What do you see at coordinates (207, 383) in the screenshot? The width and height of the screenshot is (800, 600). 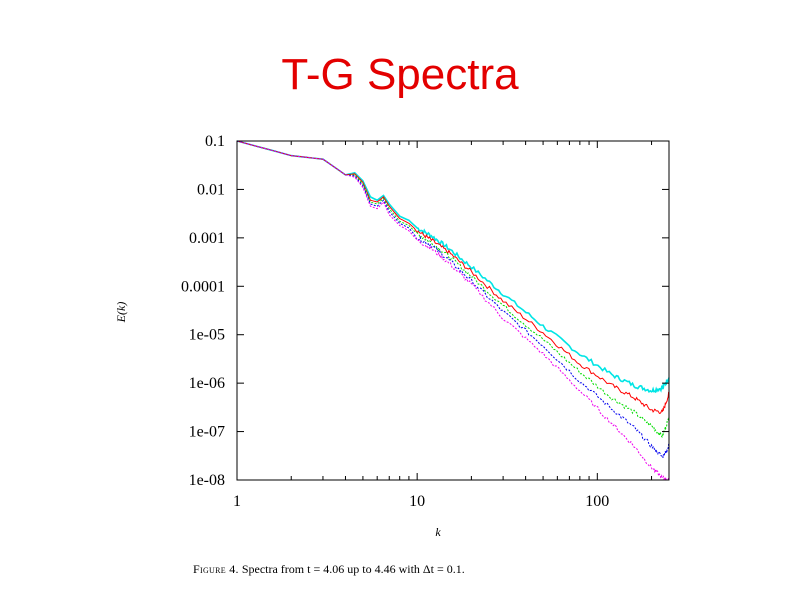 I see `y-tick-label: 1e-06` at bounding box center [207, 383].